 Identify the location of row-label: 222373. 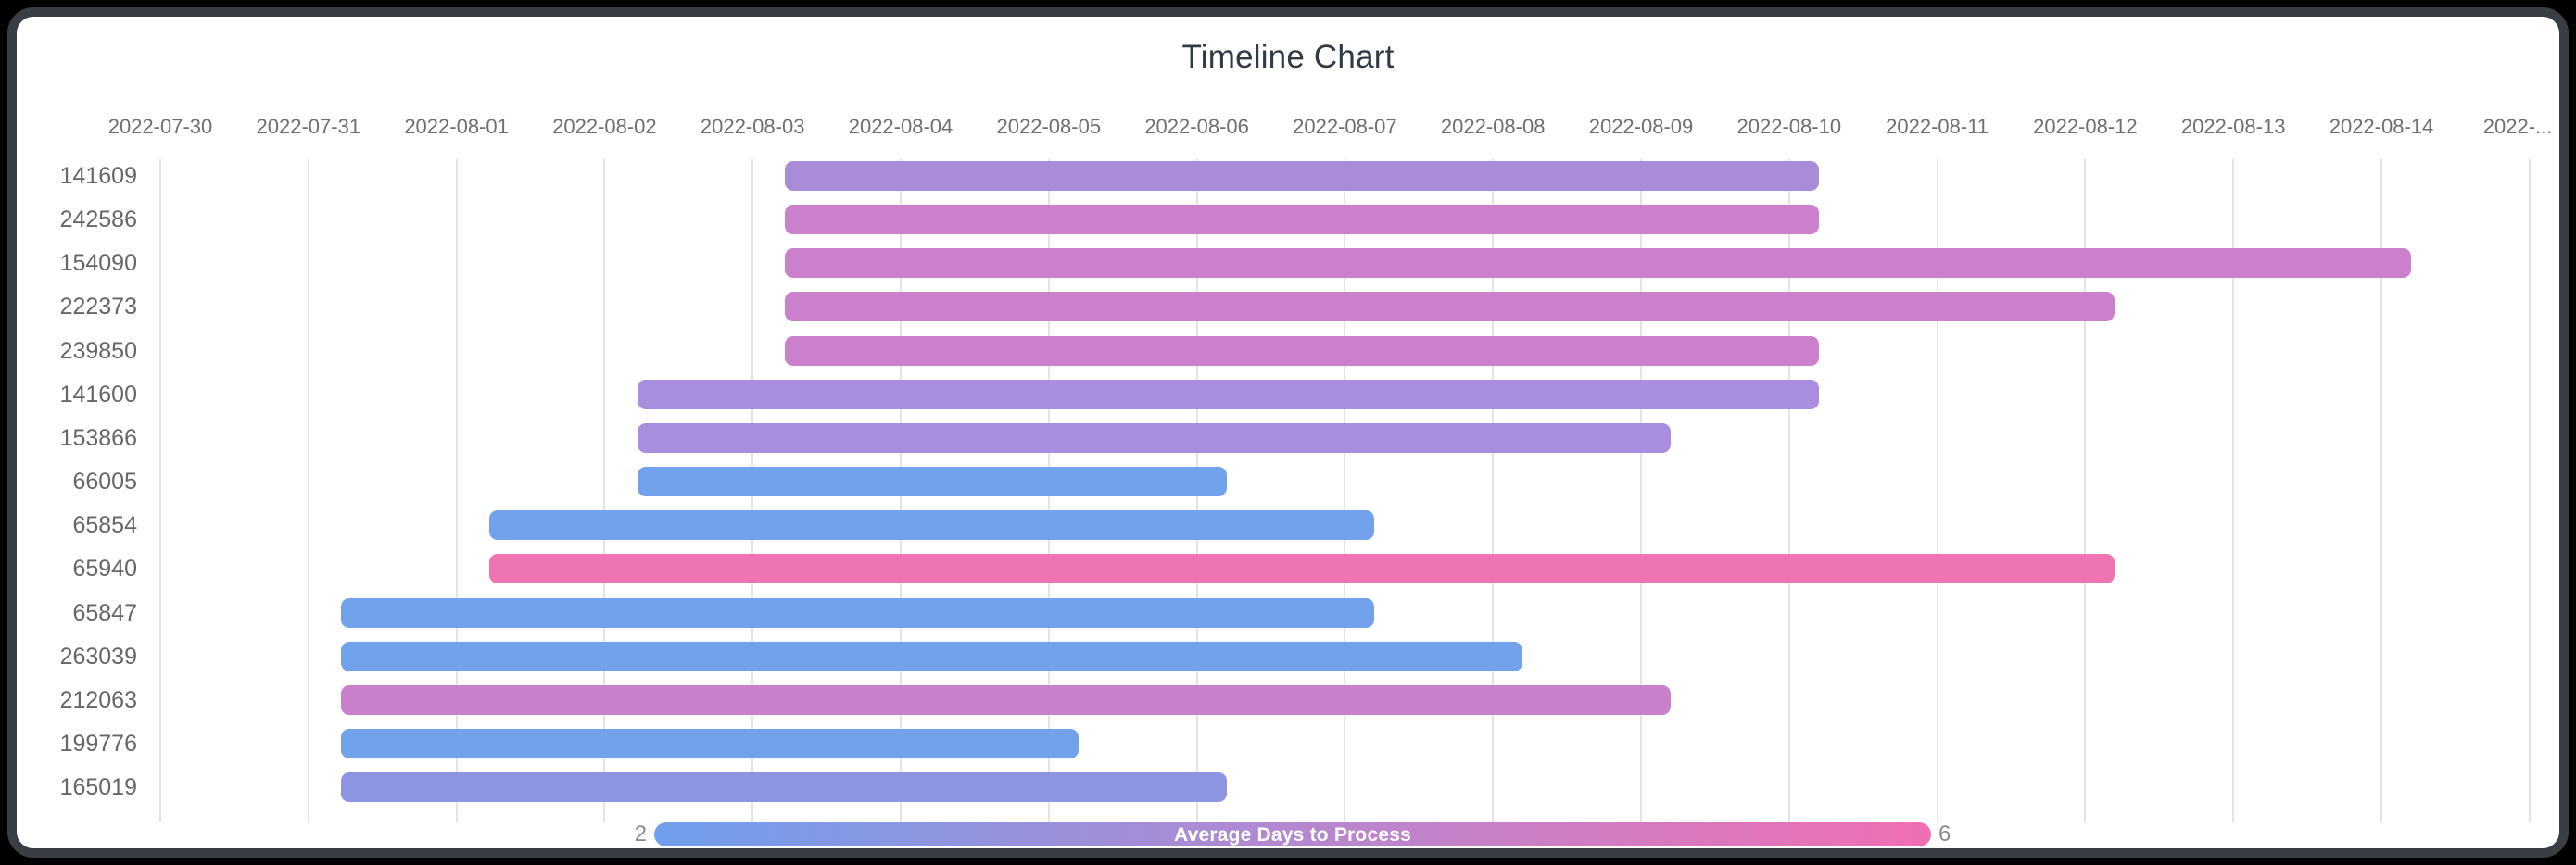
(98, 307).